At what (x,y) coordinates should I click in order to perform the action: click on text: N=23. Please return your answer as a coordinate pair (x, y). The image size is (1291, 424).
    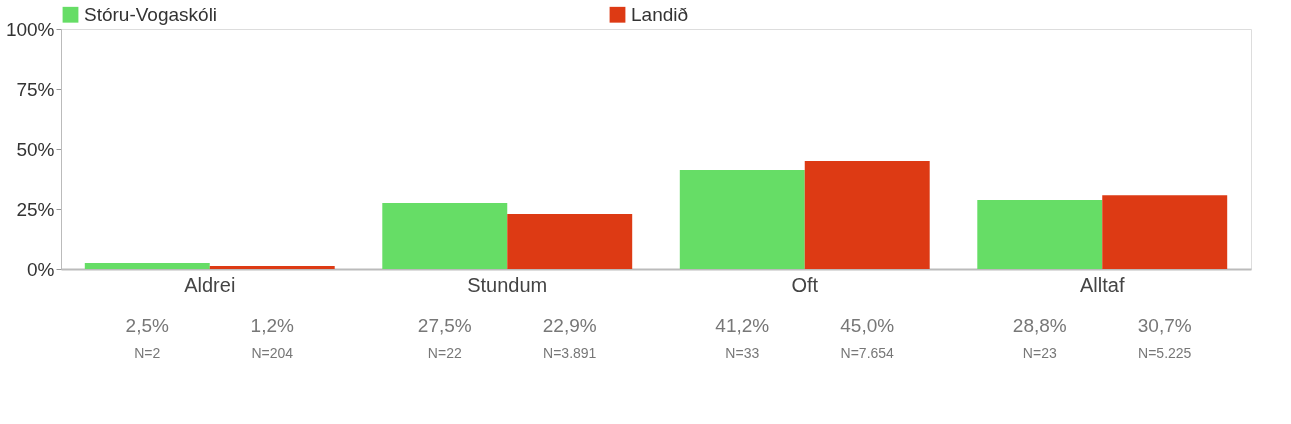
    Looking at the image, I should click on (1039, 353).